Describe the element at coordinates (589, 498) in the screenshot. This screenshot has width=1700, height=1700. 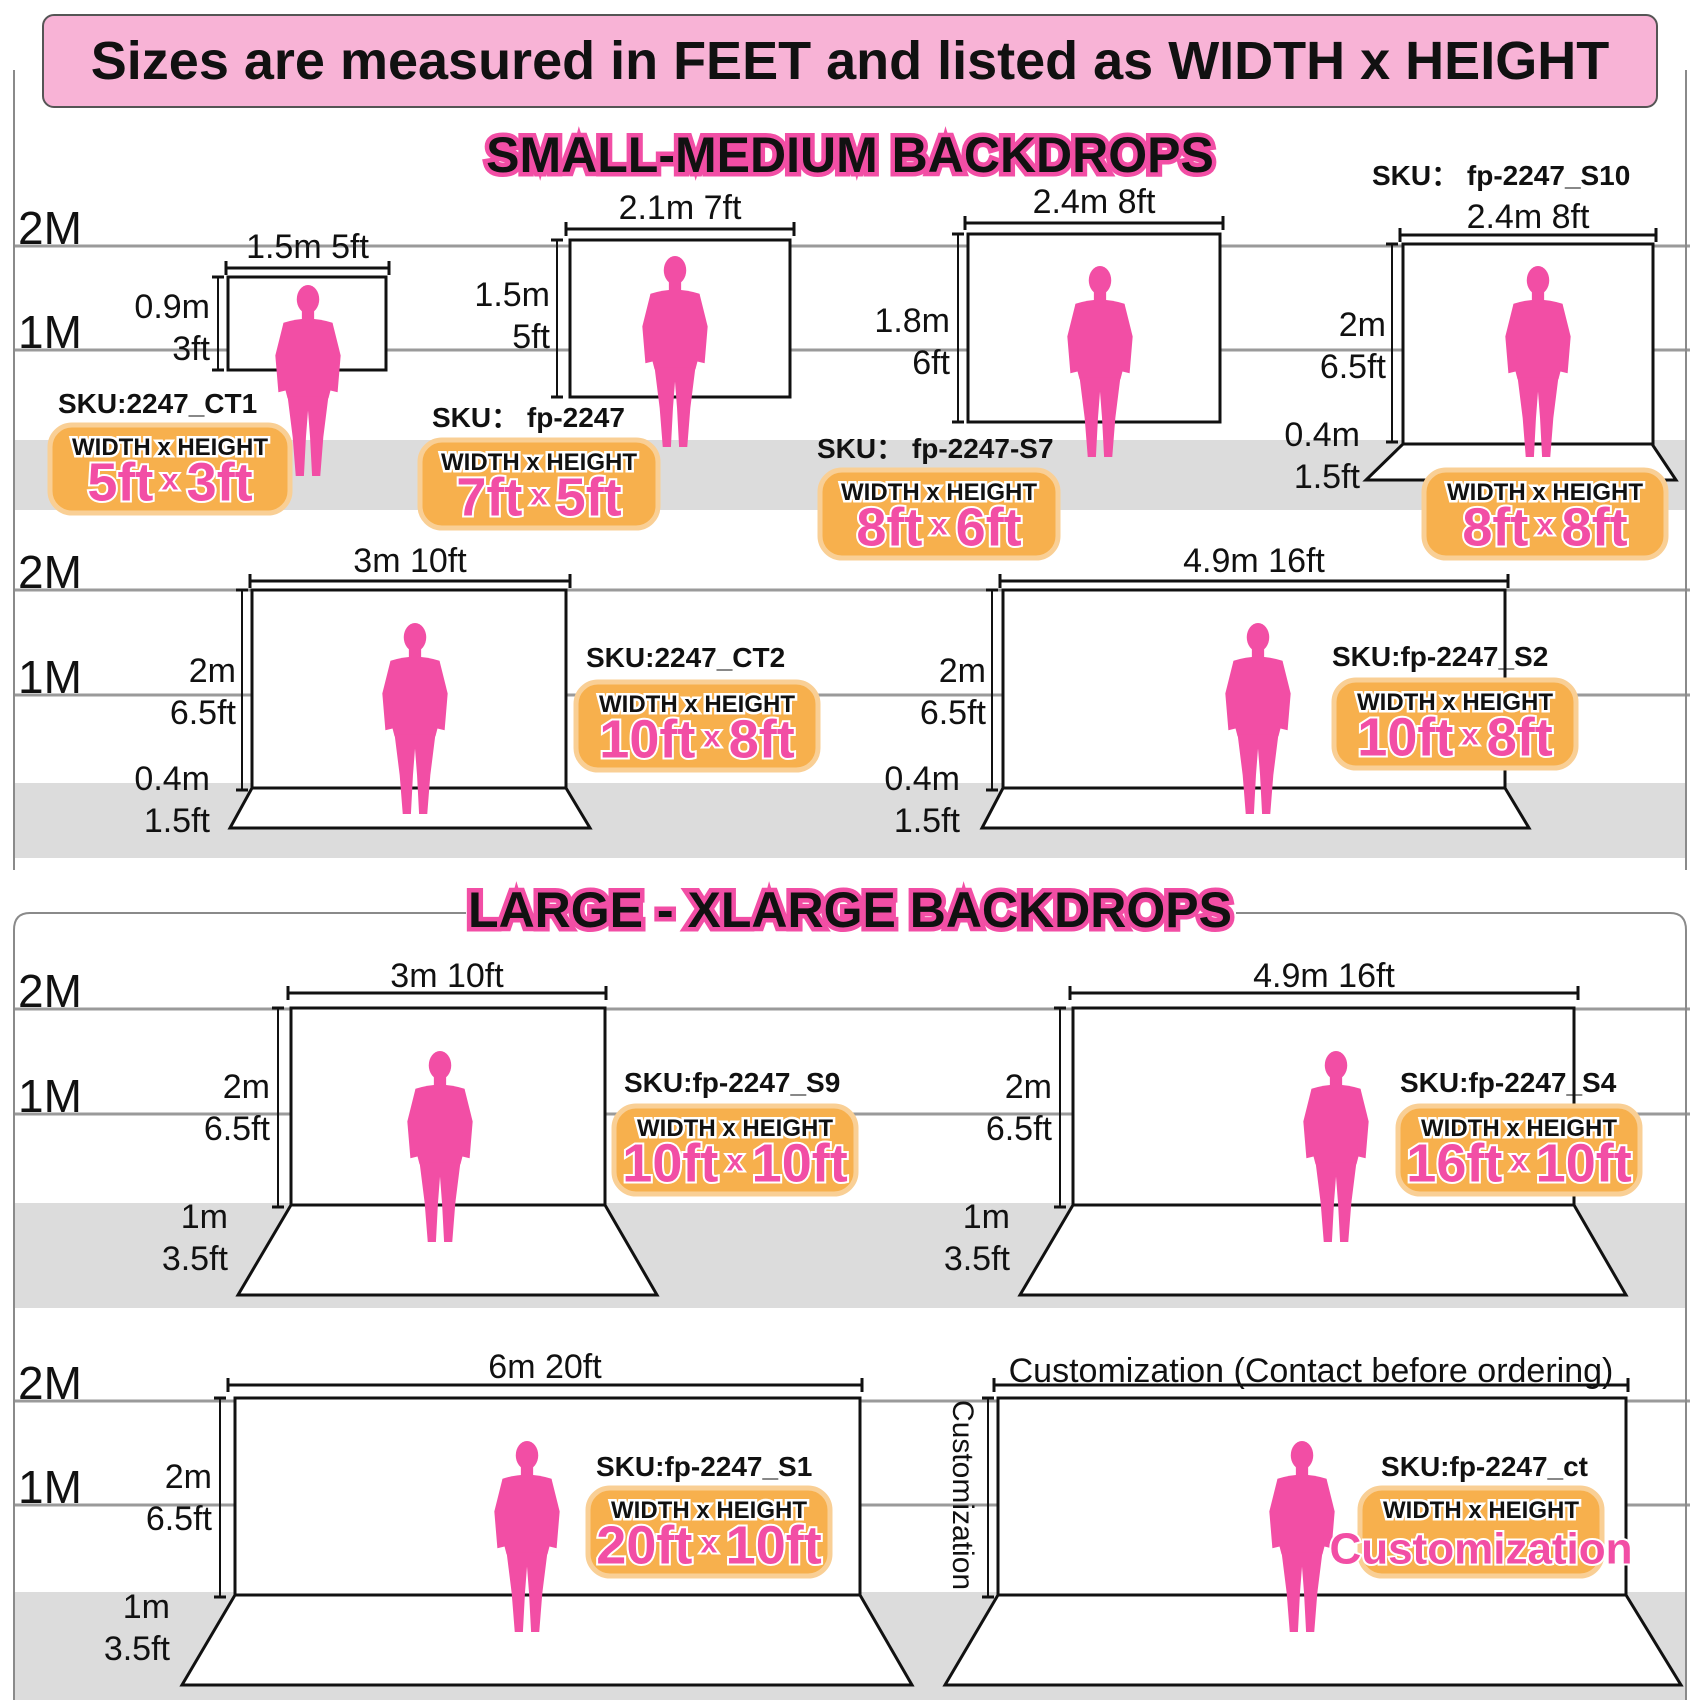
I see `badge-size-height: 5ft` at that location.